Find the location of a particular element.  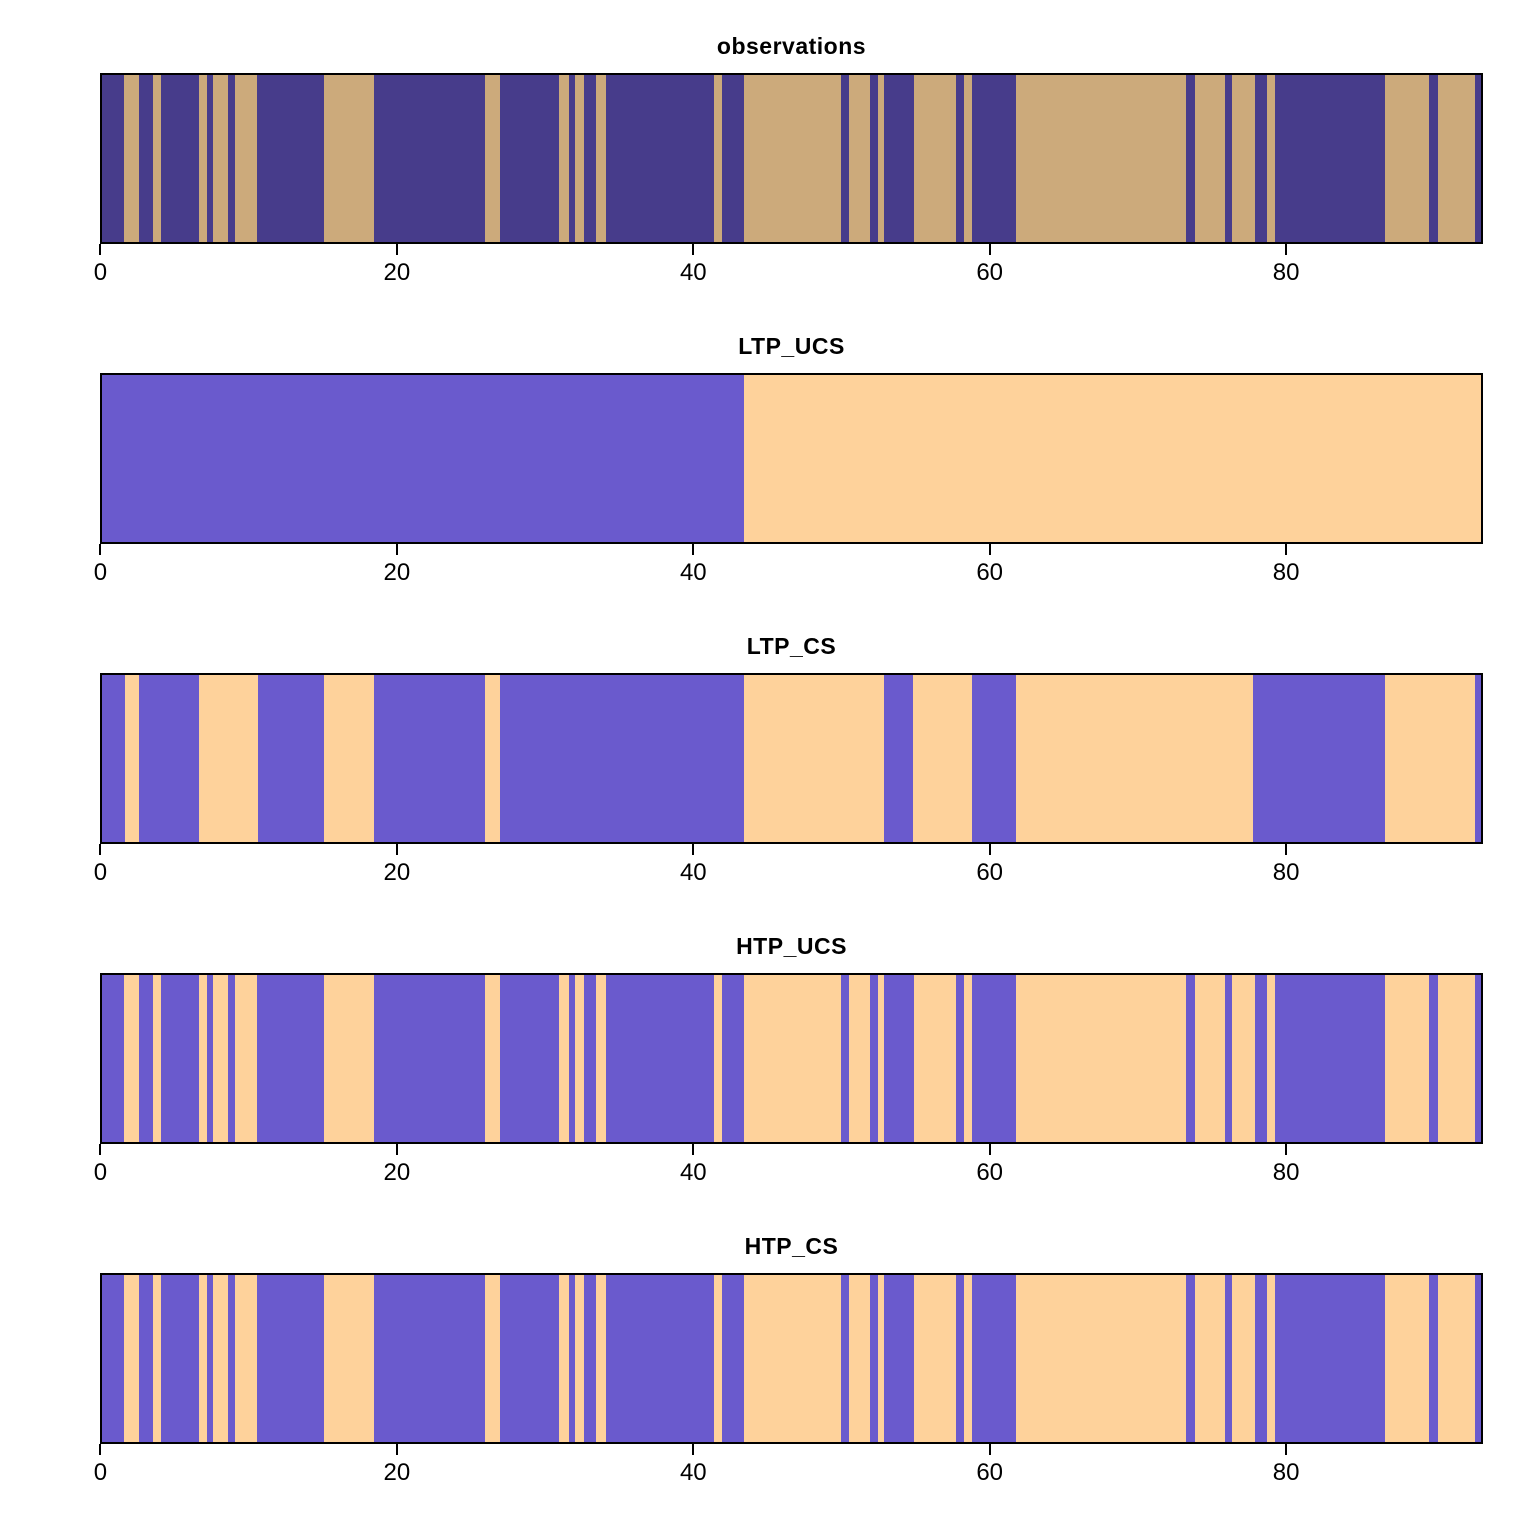

sequence-bar is located at coordinates (791, 758).